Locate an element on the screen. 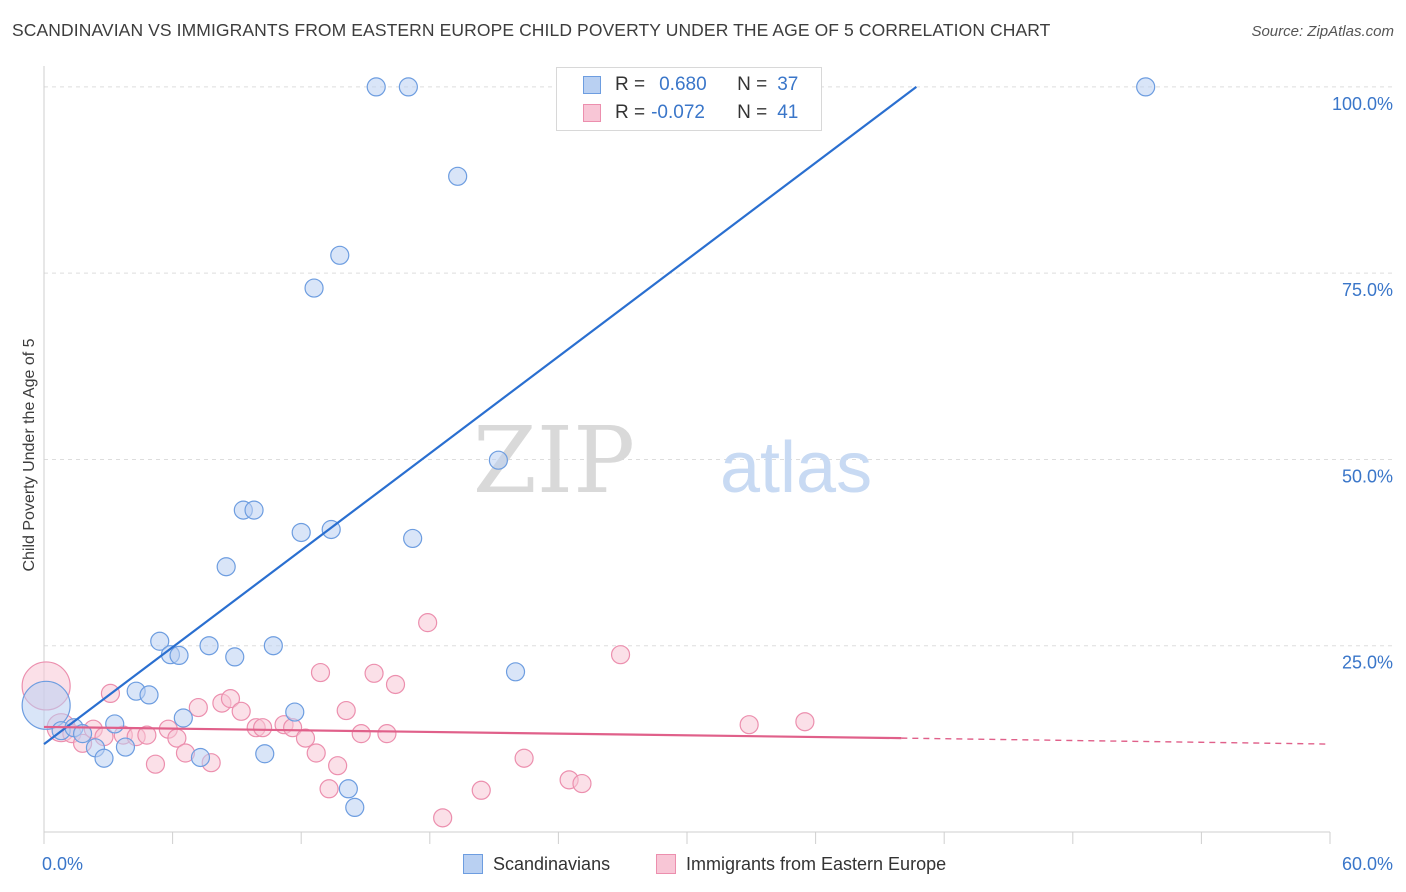 The image size is (1406, 892). legend-row-blue: R = 0.680 N = 37 is located at coordinates (690, 85).